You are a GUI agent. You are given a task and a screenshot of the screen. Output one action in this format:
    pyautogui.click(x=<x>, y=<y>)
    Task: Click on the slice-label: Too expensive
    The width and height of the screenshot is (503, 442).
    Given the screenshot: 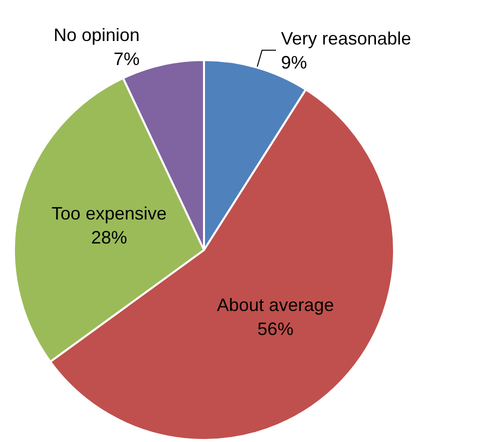 What is the action you would take?
    pyautogui.click(x=109, y=214)
    